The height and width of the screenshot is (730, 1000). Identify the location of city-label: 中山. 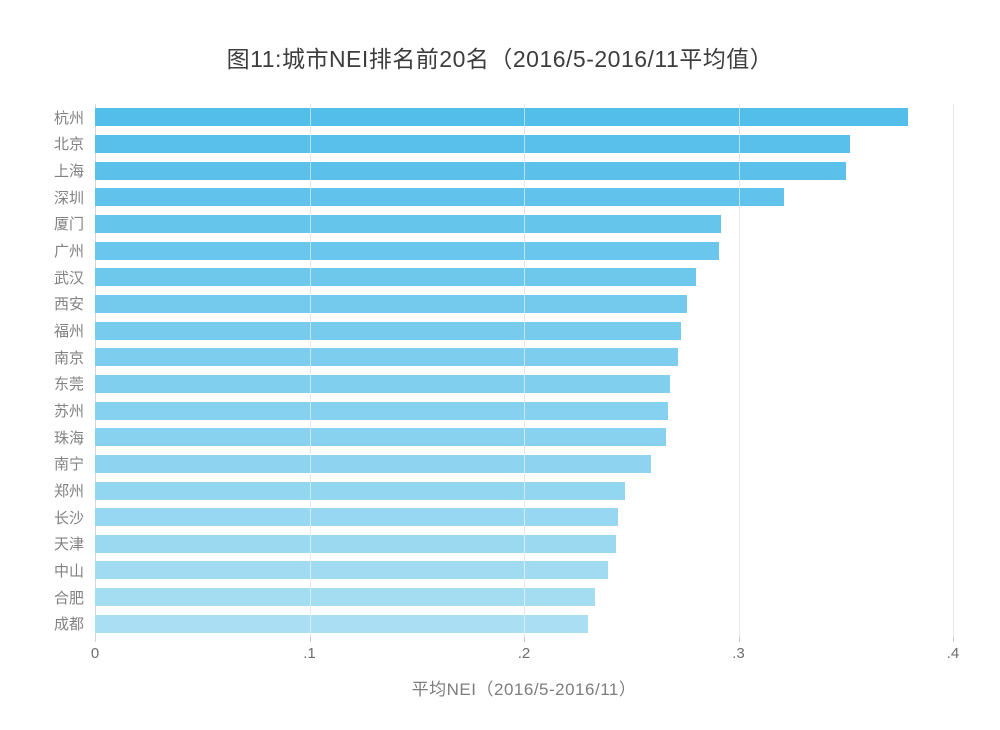
(68, 571).